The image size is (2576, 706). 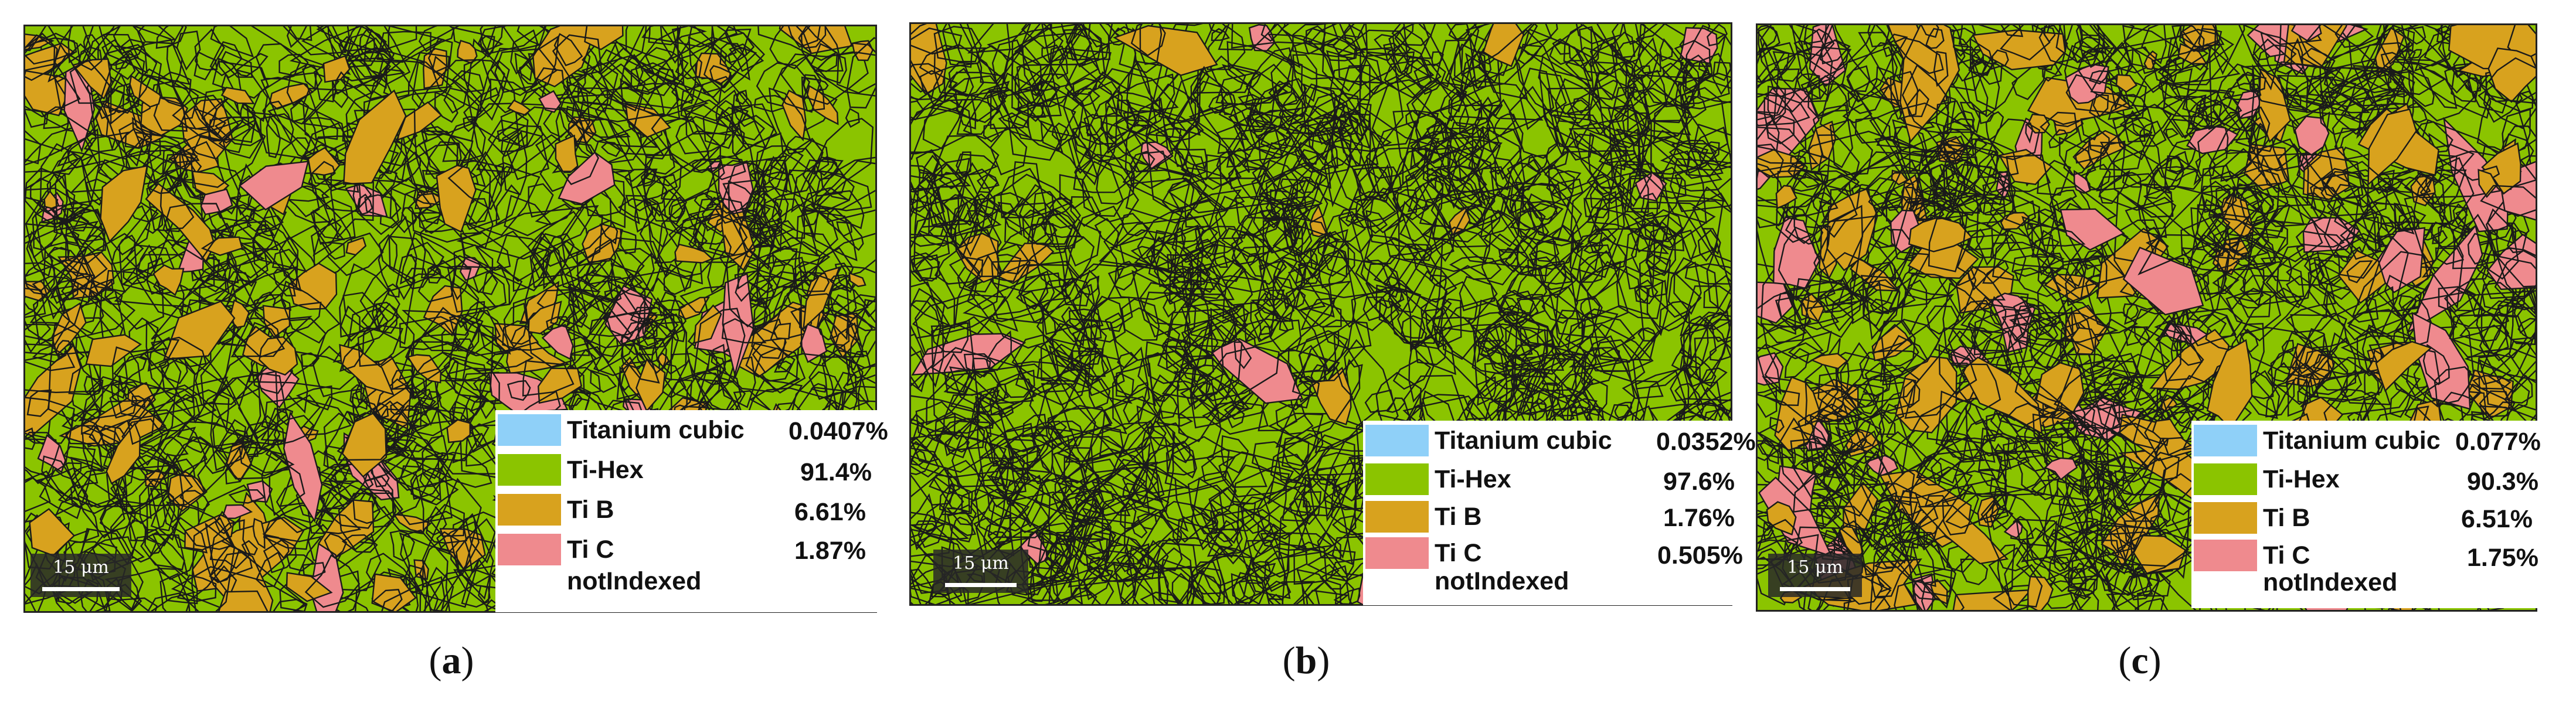 I want to click on scale-bar-a: 15 μm, so click(x=80, y=575).